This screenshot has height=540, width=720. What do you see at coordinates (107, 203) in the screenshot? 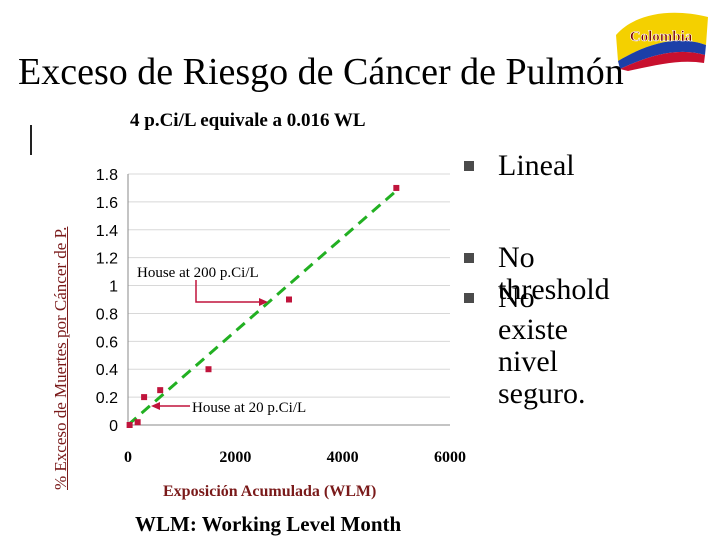
I see `y-tick-label: 1.6` at bounding box center [107, 203].